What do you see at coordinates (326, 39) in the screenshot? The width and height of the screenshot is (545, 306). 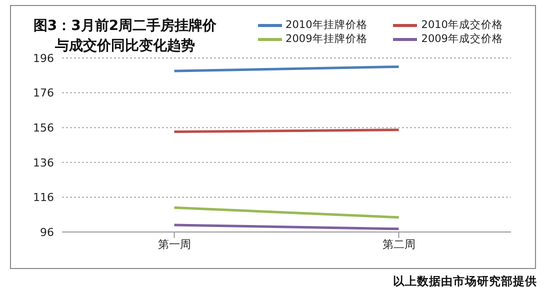 I see `legend-label: 2009年挂牌价格` at bounding box center [326, 39].